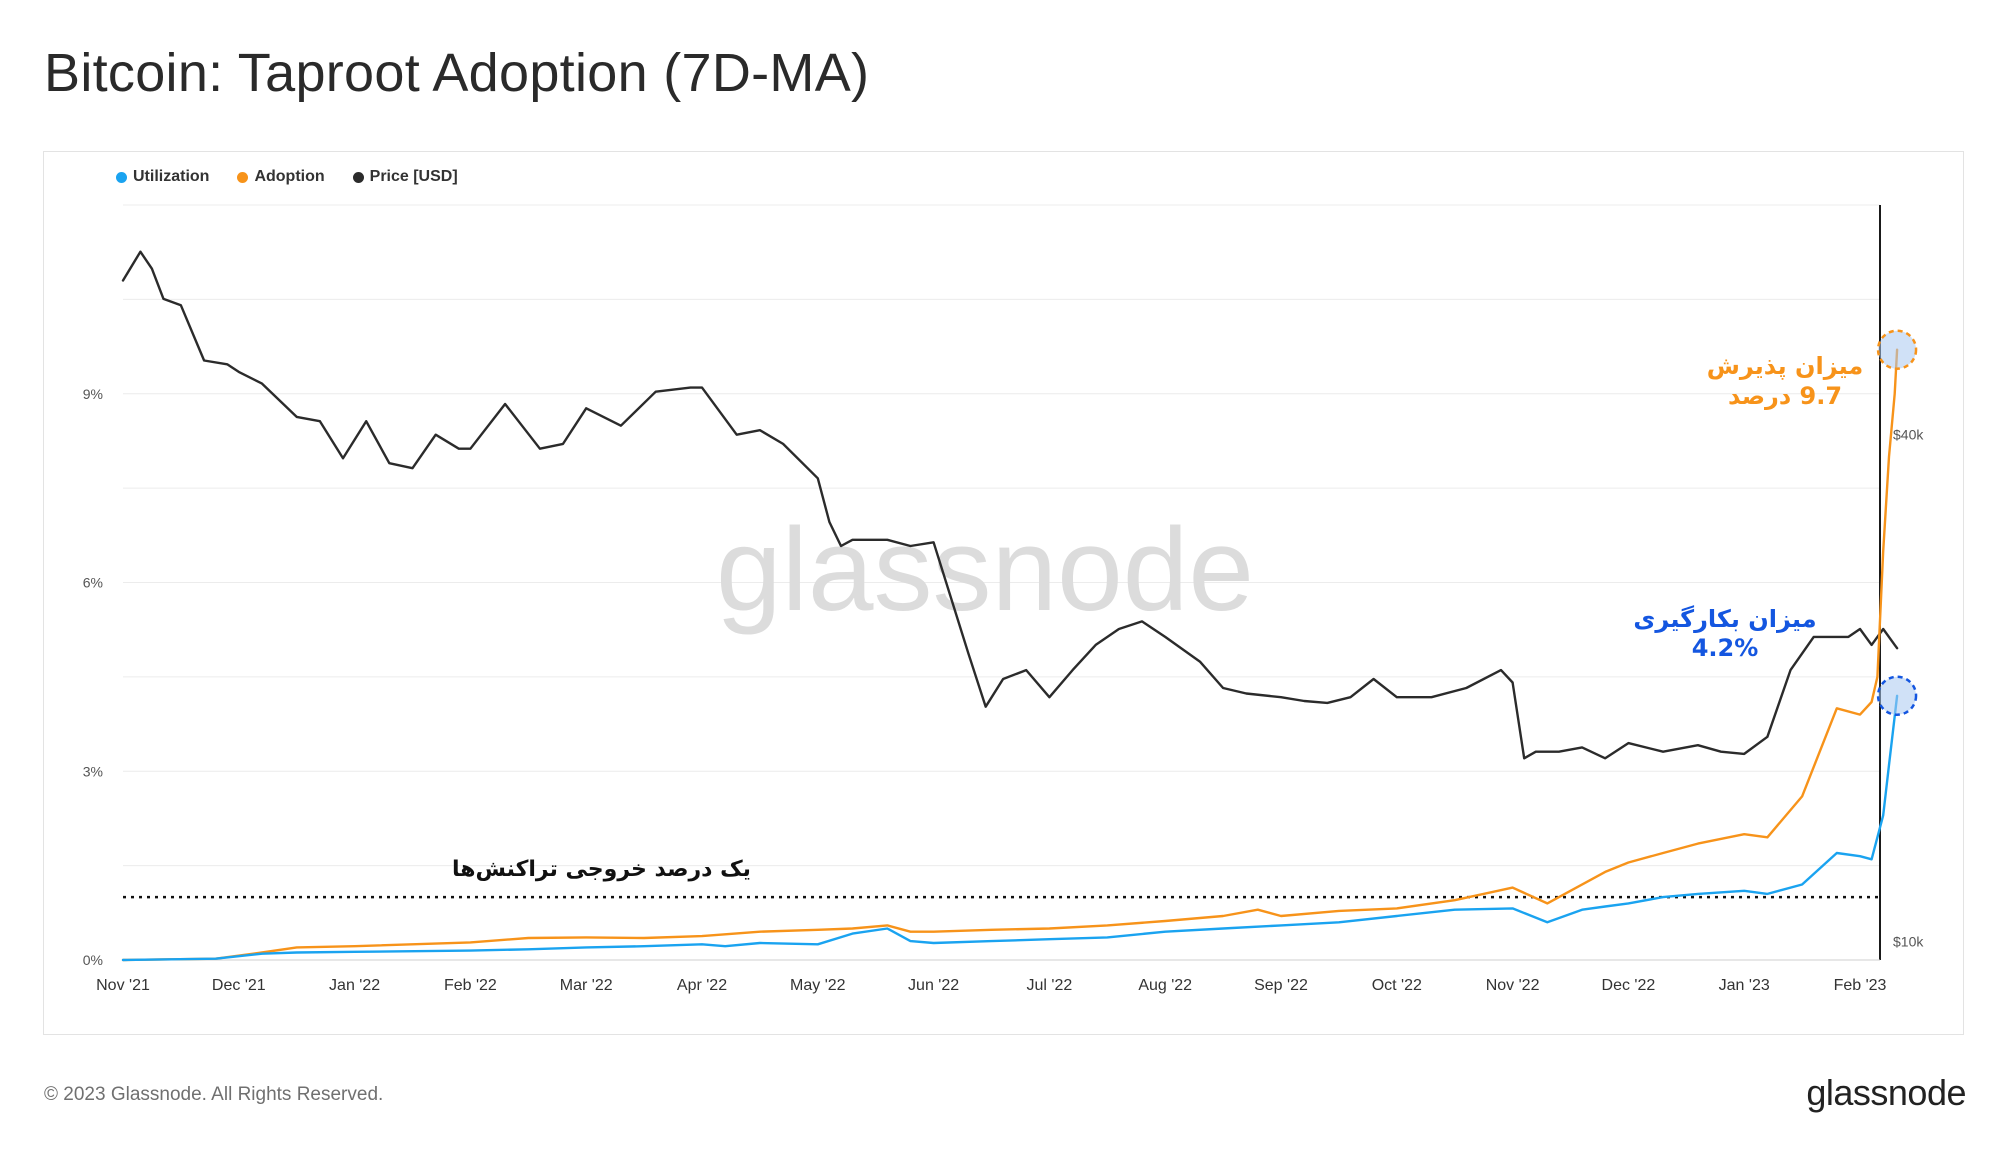 The image size is (2000, 1152). I want to click on utilization-endpoint-marker, so click(1897, 695).